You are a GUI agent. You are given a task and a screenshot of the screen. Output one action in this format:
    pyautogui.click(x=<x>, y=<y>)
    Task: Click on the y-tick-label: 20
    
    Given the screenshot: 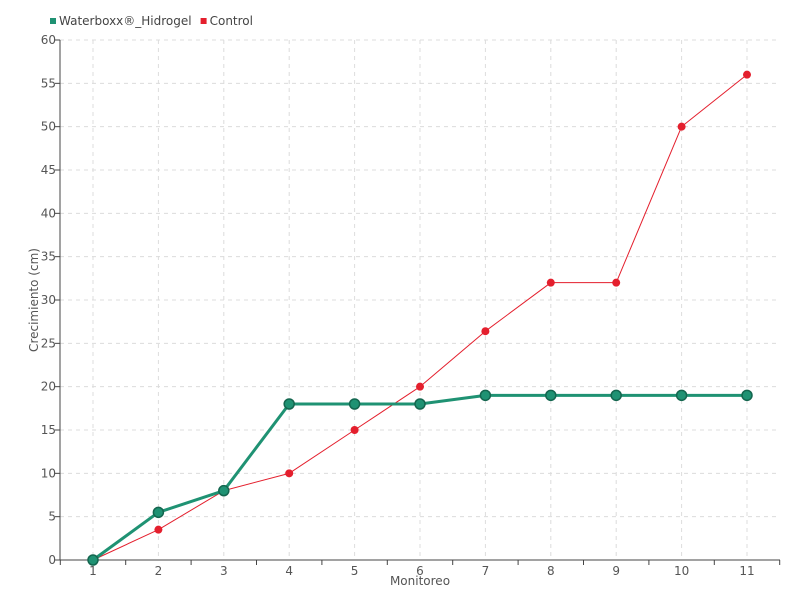 What is the action you would take?
    pyautogui.click(x=48, y=387)
    